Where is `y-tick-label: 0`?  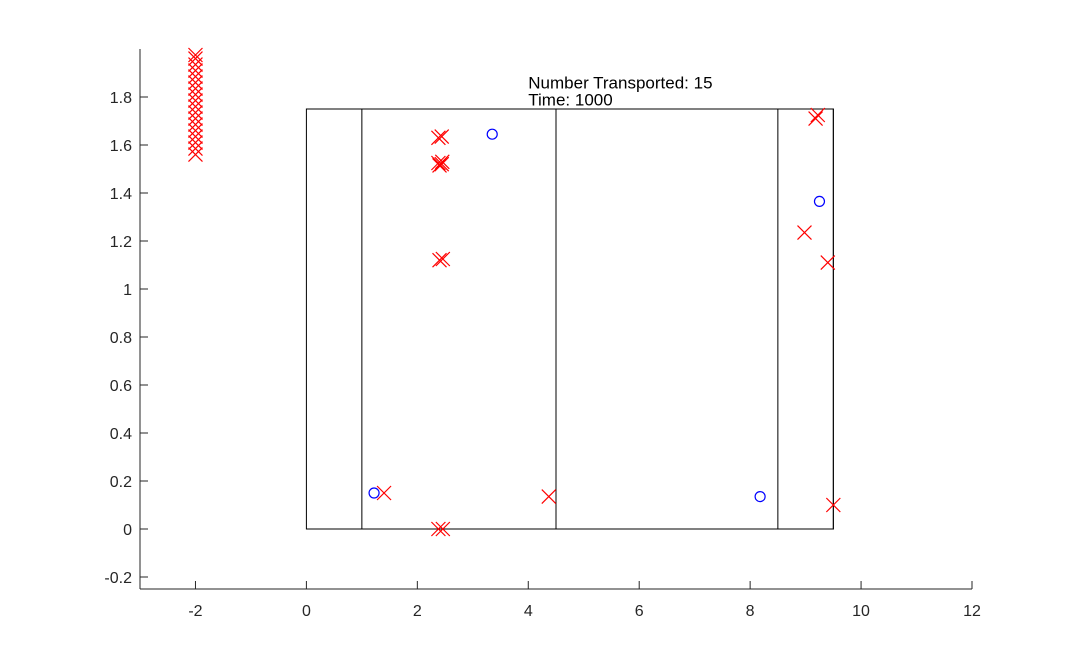
y-tick-label: 0 is located at coordinates (127, 530).